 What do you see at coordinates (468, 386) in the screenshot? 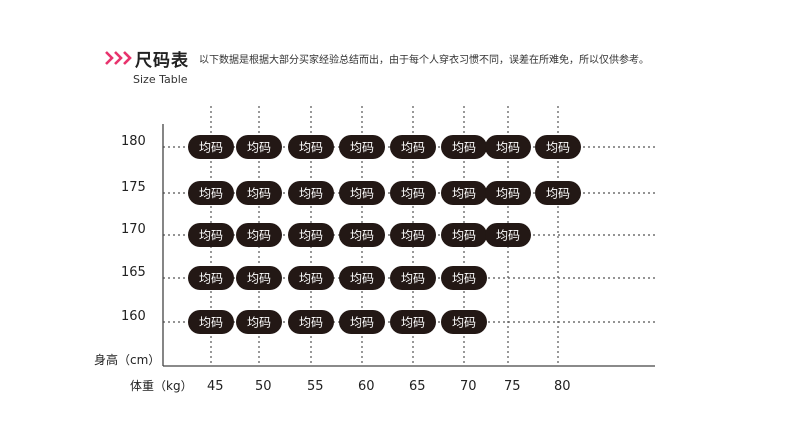
I see `x-tick-label: 70` at bounding box center [468, 386].